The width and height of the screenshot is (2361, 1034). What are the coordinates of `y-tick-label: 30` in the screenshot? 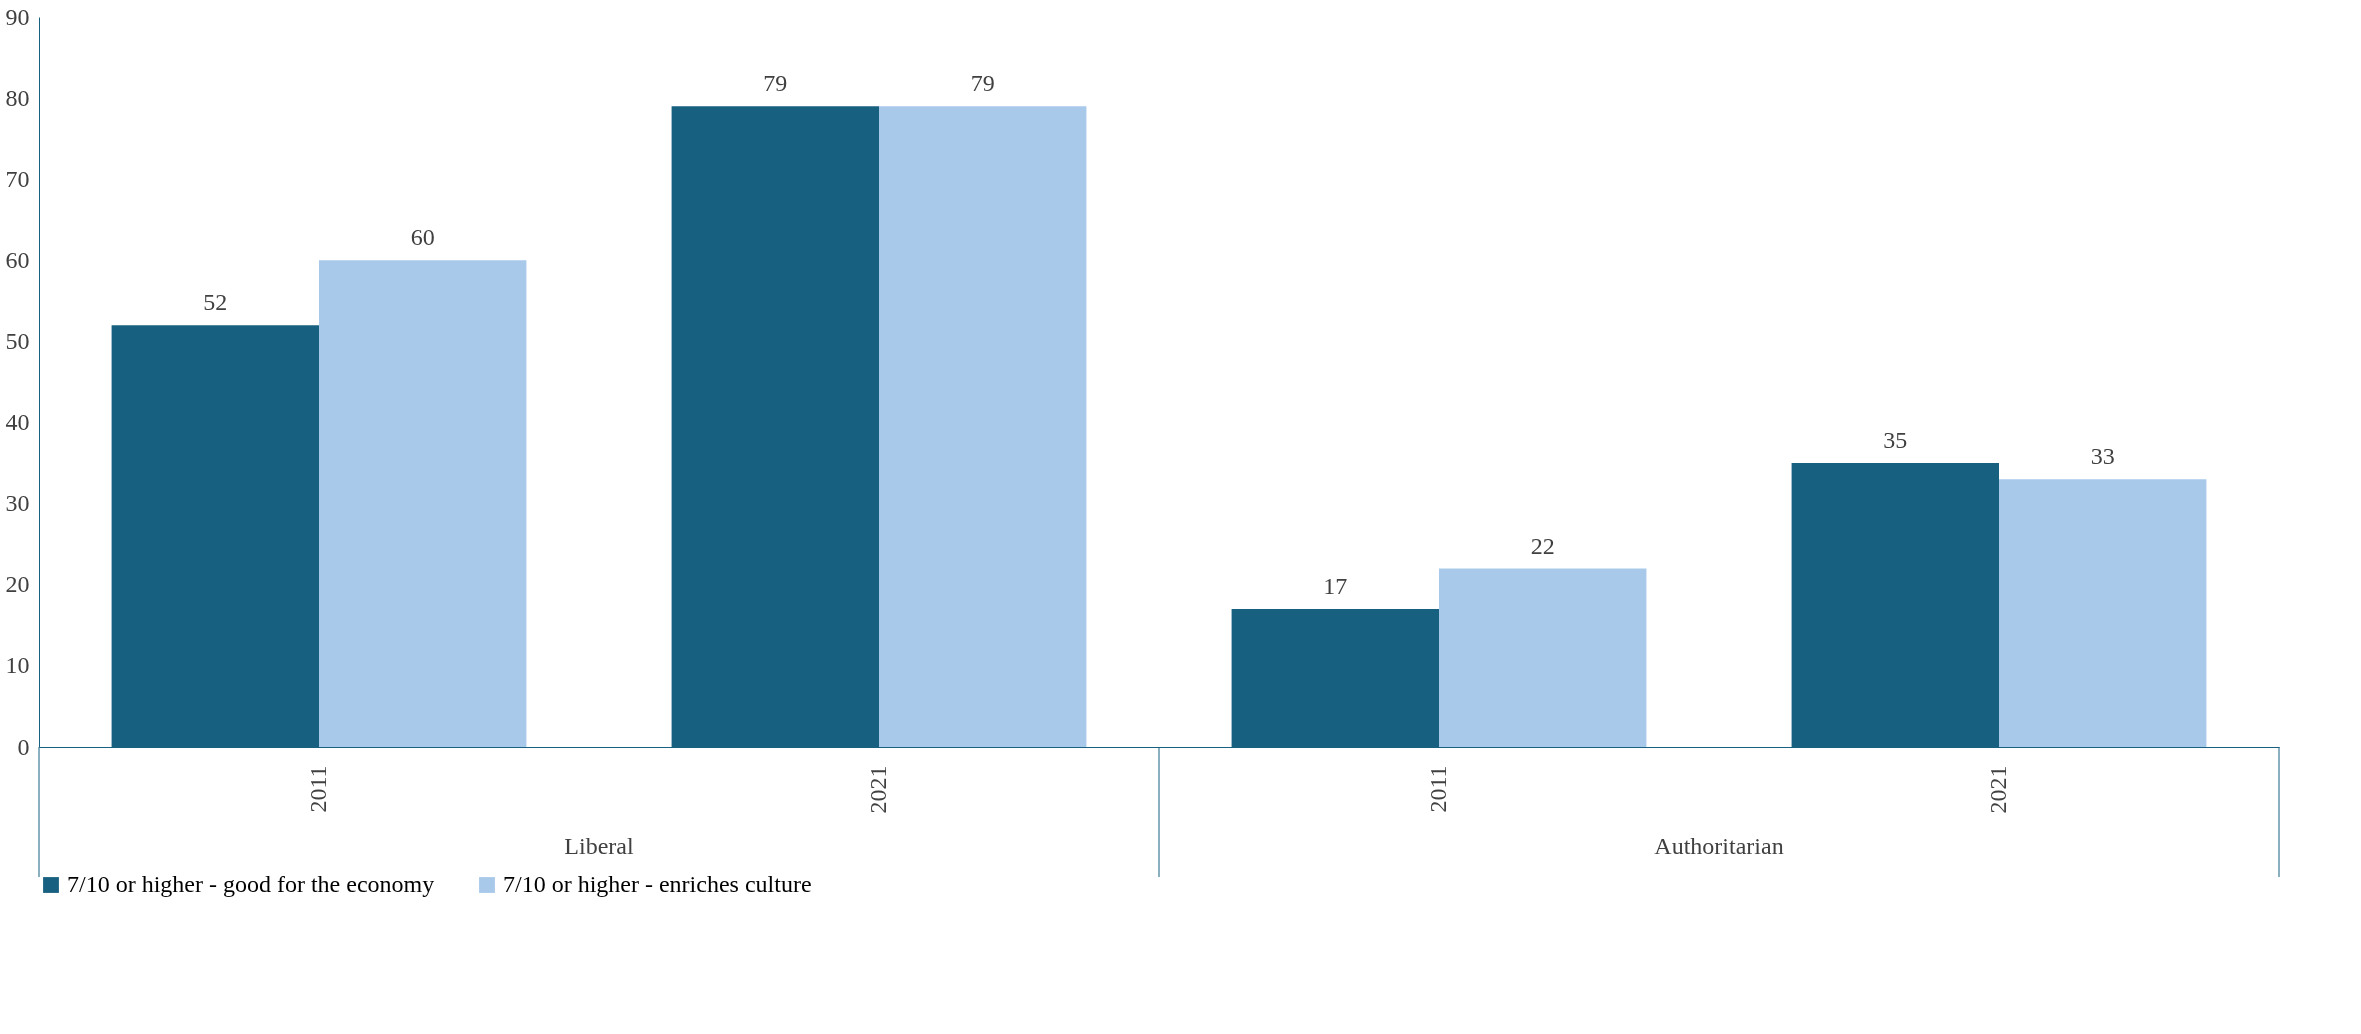 It's located at (17, 503).